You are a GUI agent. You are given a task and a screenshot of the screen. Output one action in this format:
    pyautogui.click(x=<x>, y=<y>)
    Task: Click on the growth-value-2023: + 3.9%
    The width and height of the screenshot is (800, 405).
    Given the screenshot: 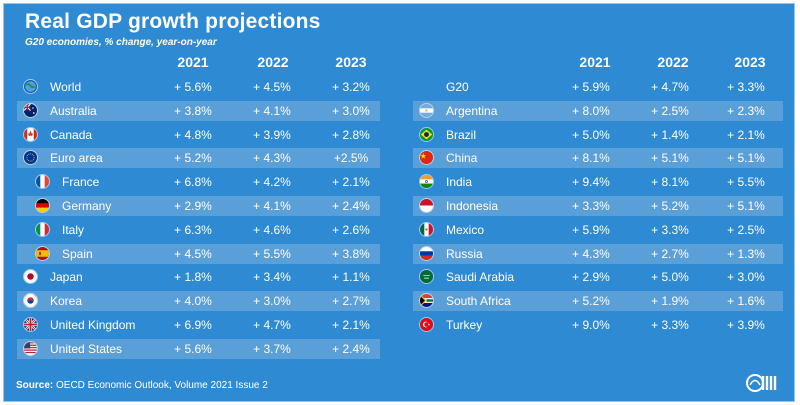 What is the action you would take?
    pyautogui.click(x=746, y=325)
    